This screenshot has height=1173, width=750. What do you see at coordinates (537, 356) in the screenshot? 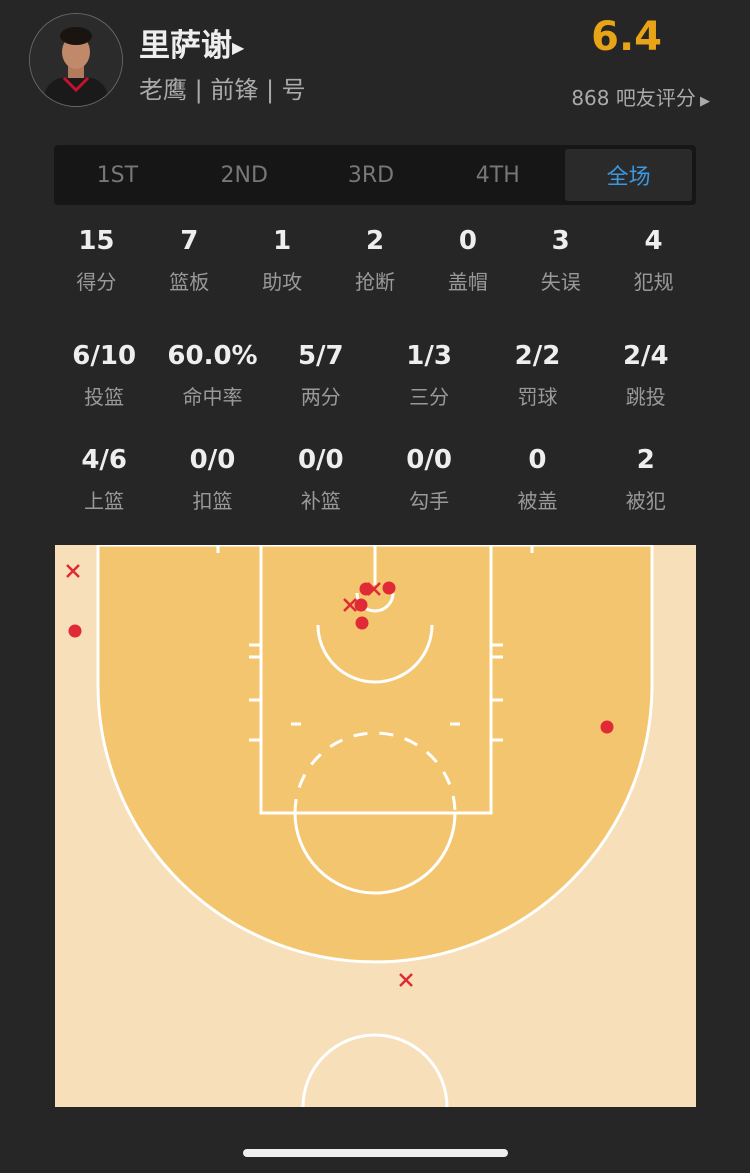
I see `stat-value: 2/2` at bounding box center [537, 356].